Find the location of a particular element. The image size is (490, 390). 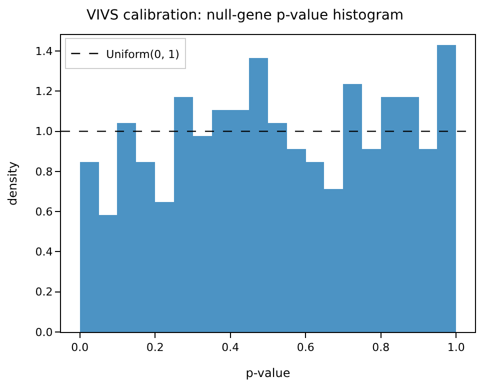

x-tick-label: 0.0 is located at coordinates (80, 347).